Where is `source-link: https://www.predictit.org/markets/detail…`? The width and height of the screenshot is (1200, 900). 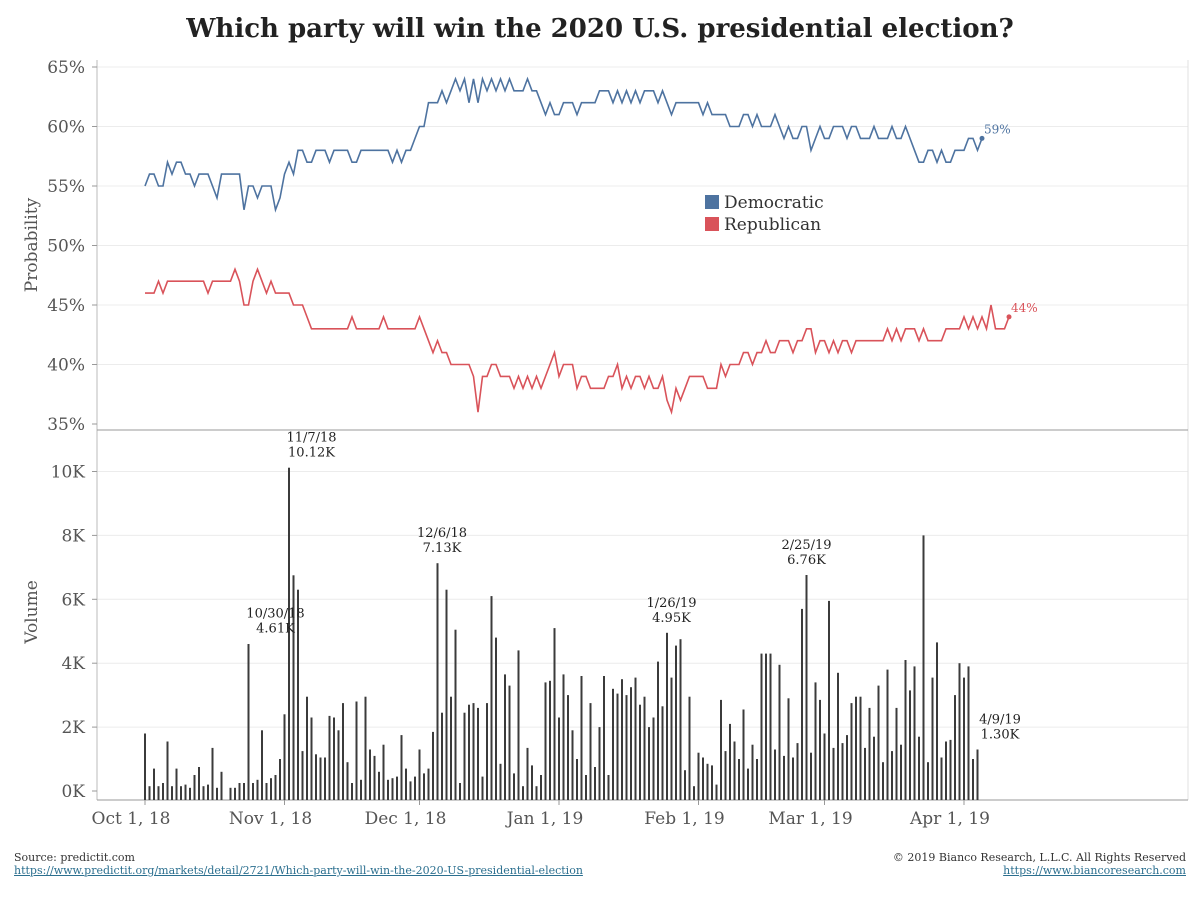
source-link: https://www.predictit.org/markets/detail… is located at coordinates (298, 870).